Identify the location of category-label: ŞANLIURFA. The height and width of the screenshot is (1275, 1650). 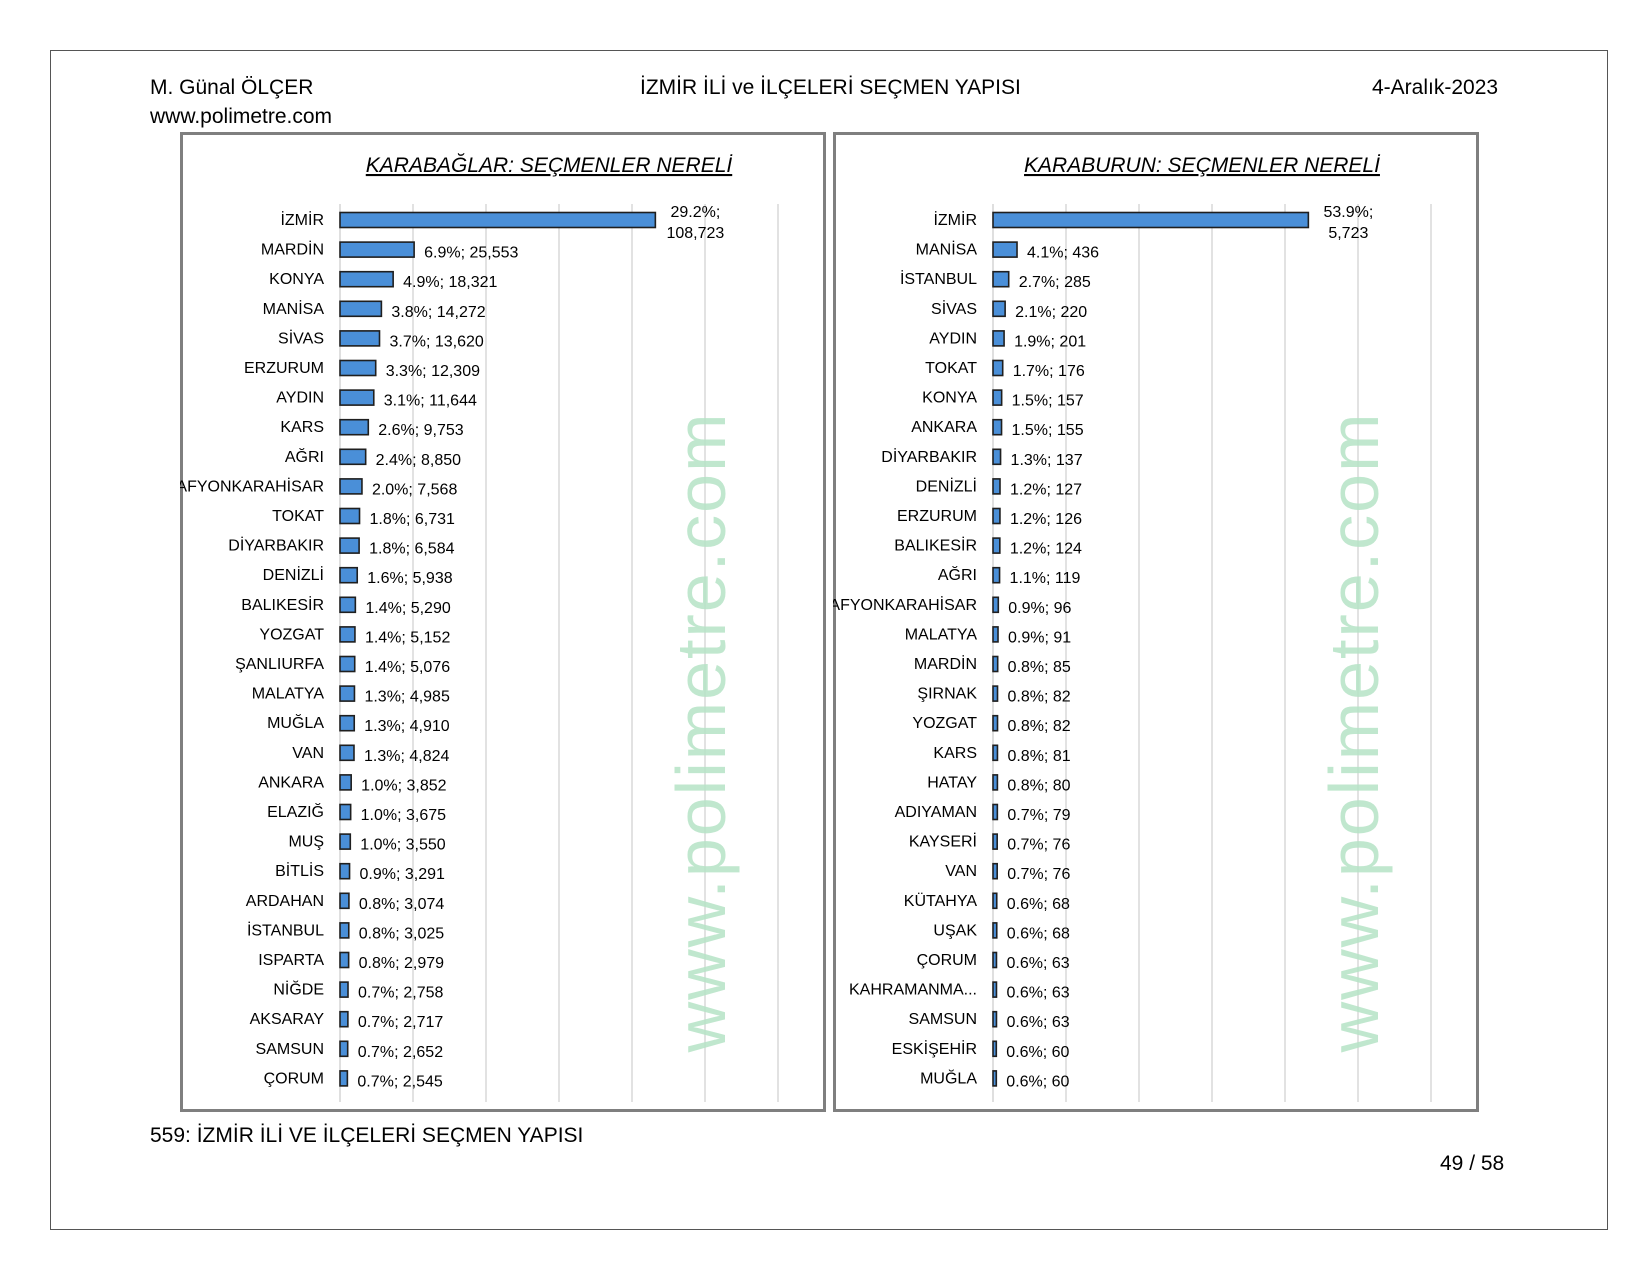
(279, 664).